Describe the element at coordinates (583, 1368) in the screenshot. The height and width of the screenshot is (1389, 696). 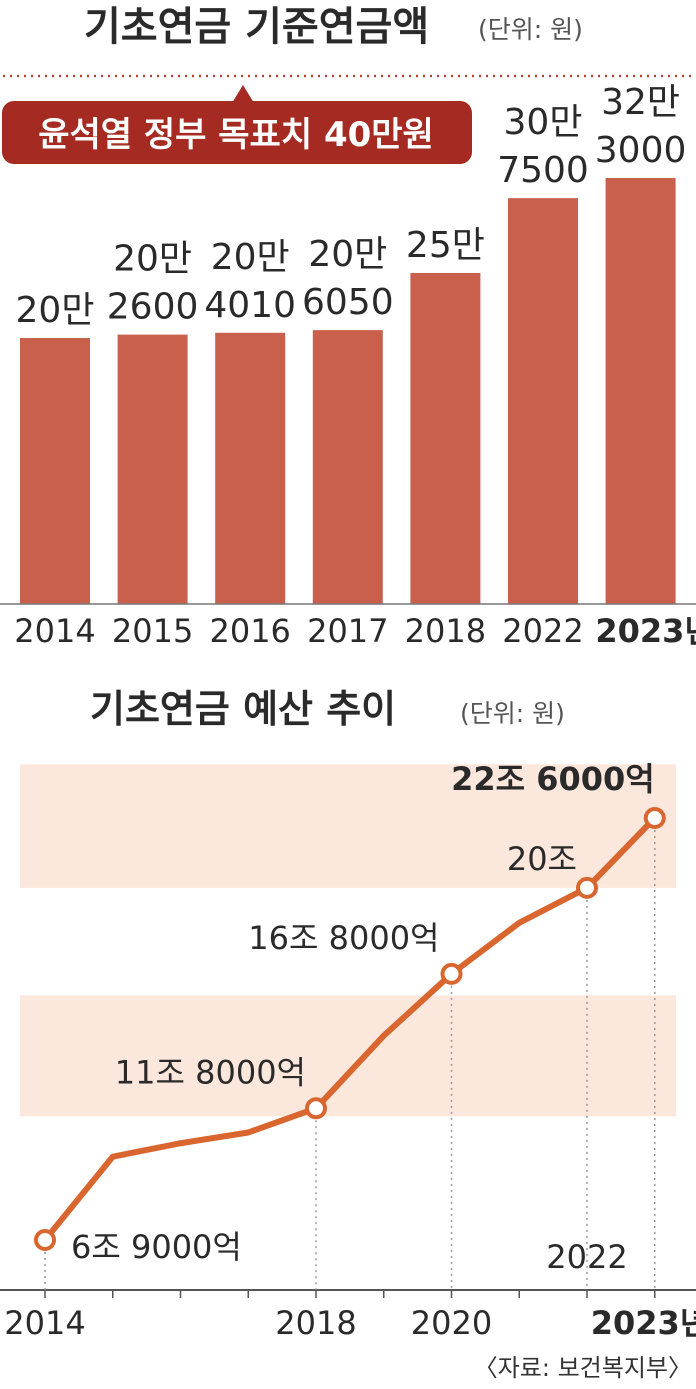
I see `source-note: 〈자료: 보건복지부〉` at that location.